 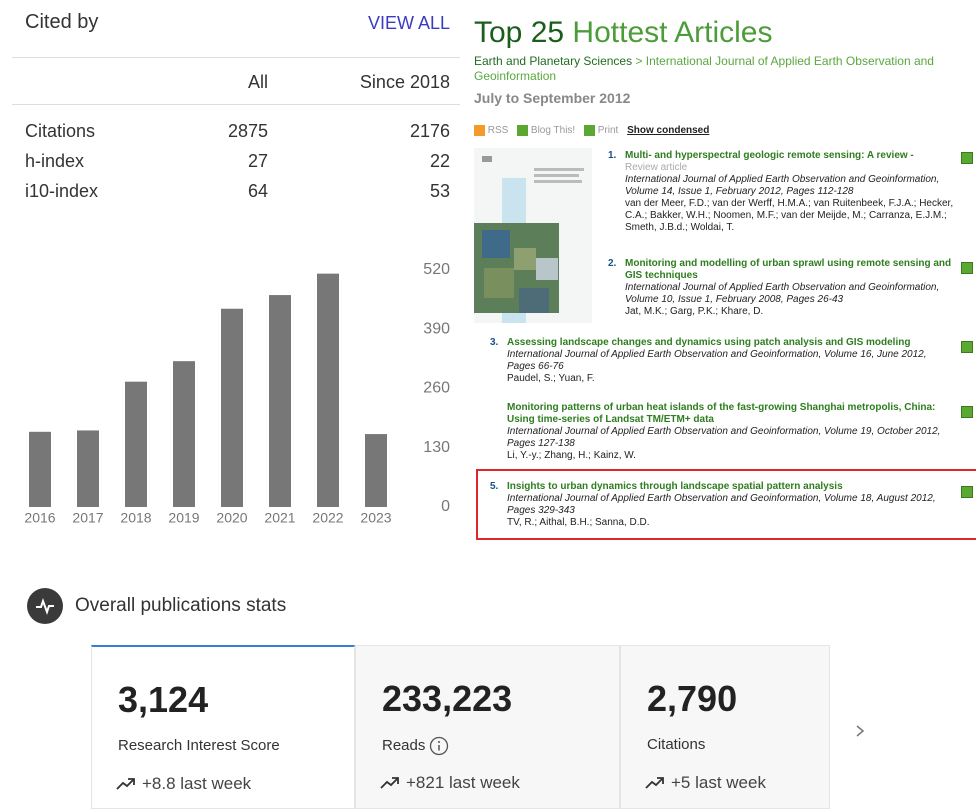 What do you see at coordinates (668, 131) in the screenshot?
I see `show-condensed: Show condensed` at bounding box center [668, 131].